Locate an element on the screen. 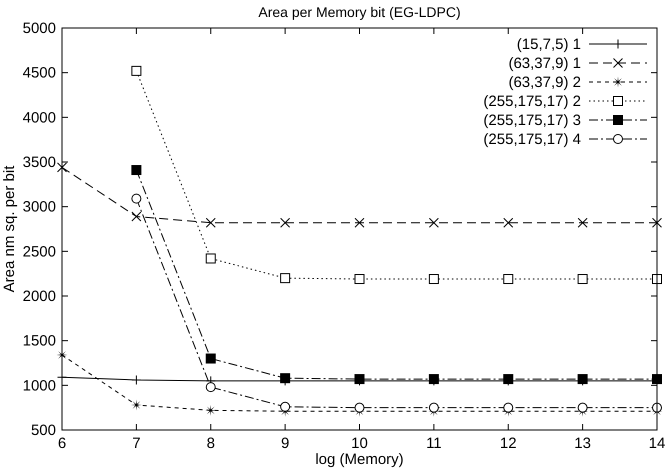 The width and height of the screenshot is (671, 474). legend-label: (255,175,17) 4 is located at coordinates (532, 139).